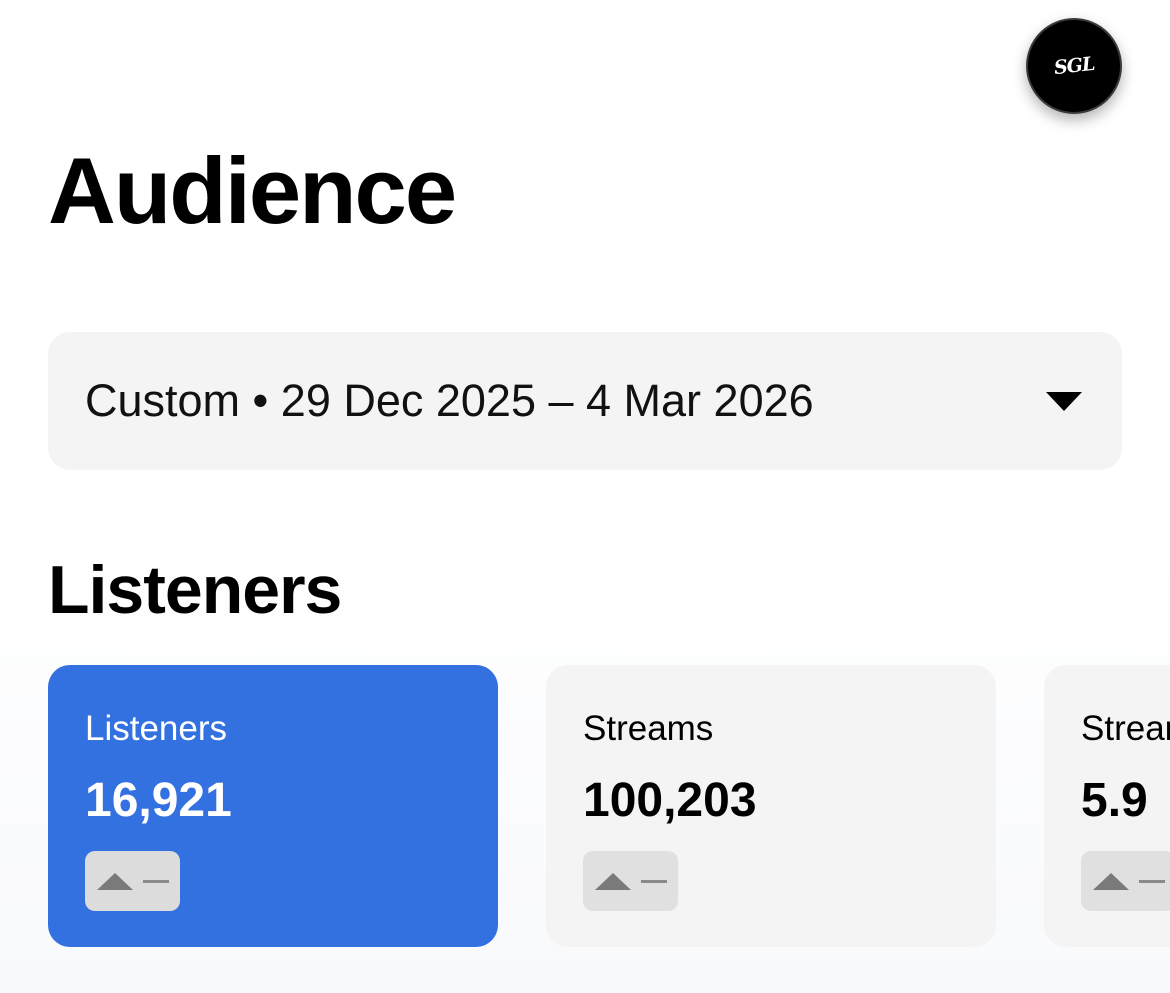 This screenshot has width=1170, height=993. Describe the element at coordinates (156, 728) in the screenshot. I see `metric-card-label: Listeners` at that location.